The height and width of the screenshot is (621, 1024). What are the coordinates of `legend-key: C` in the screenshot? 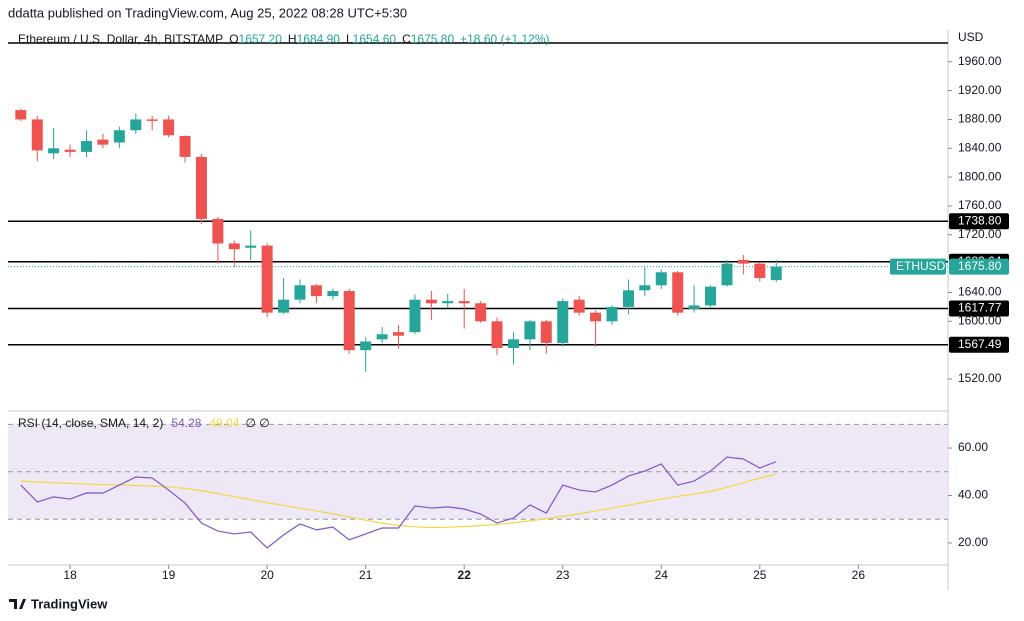 It's located at (406, 39).